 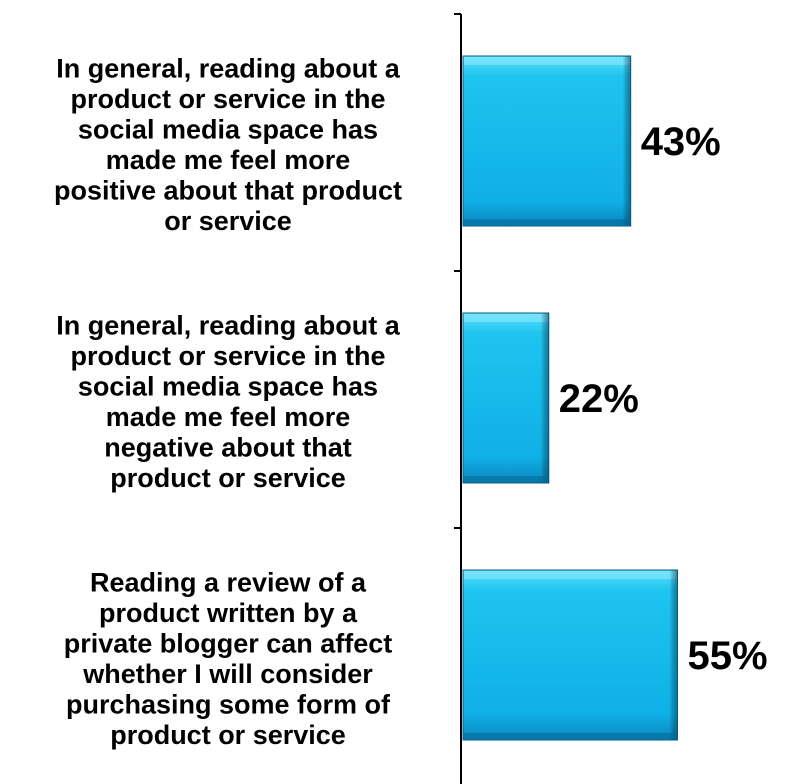 What do you see at coordinates (681, 142) in the screenshot?
I see `value-label: 43%` at bounding box center [681, 142].